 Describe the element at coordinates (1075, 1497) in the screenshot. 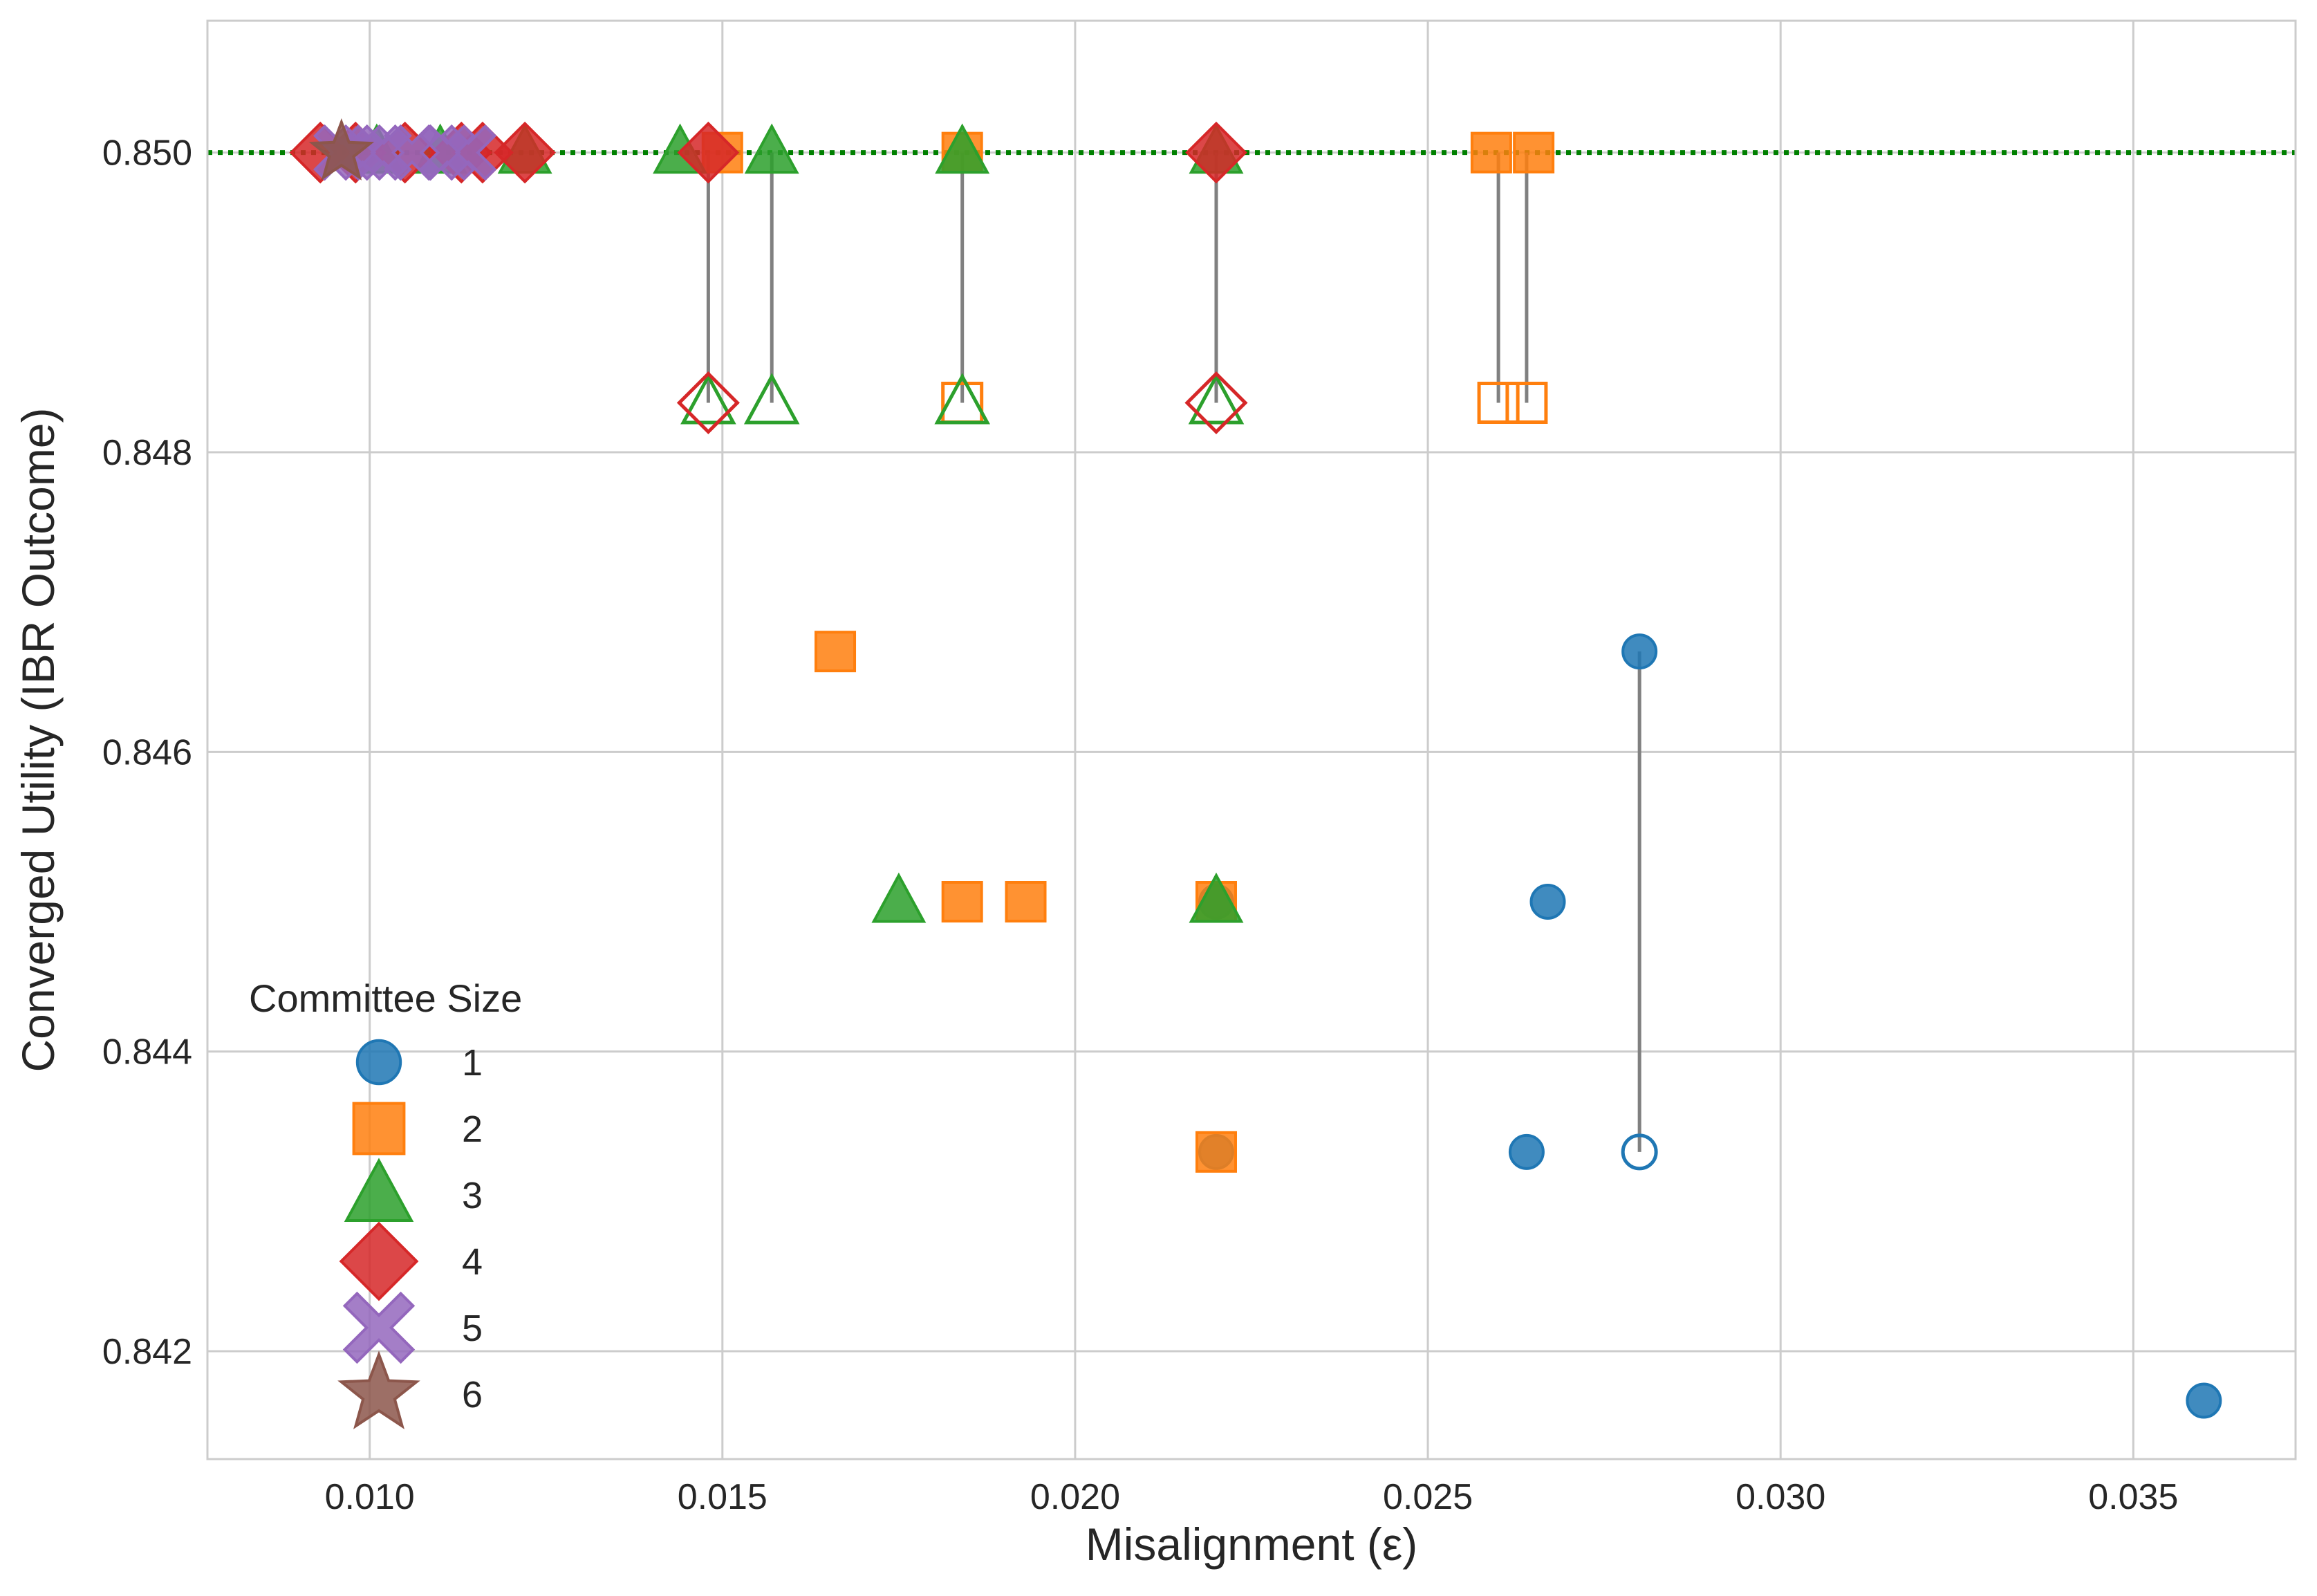

I see `x-tick-label: 0.020` at that location.